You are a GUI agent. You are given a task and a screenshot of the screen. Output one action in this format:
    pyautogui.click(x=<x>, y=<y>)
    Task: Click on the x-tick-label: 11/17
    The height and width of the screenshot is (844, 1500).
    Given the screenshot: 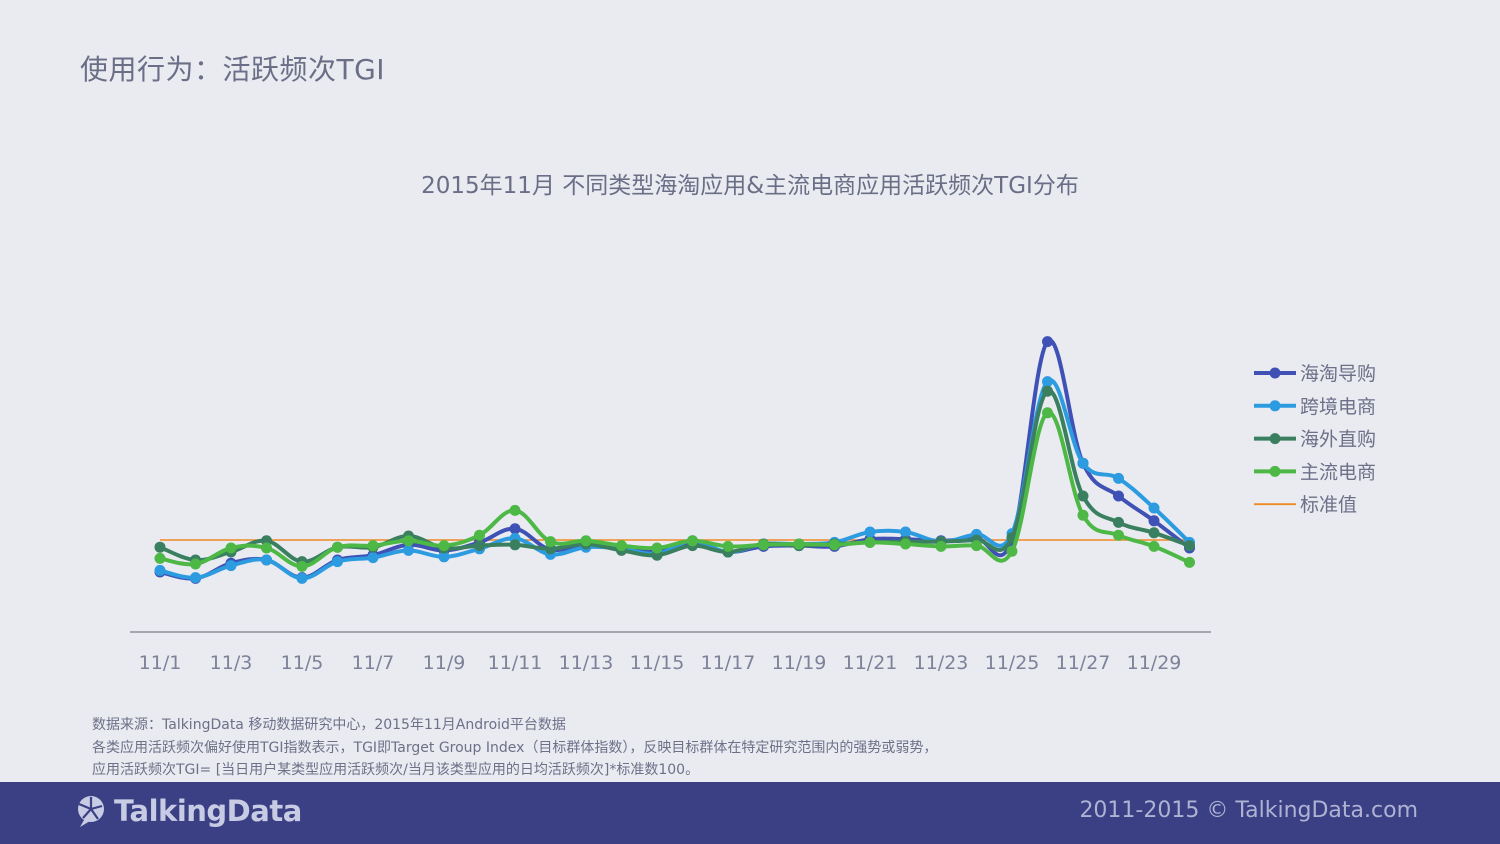 What is the action you would take?
    pyautogui.click(x=728, y=663)
    